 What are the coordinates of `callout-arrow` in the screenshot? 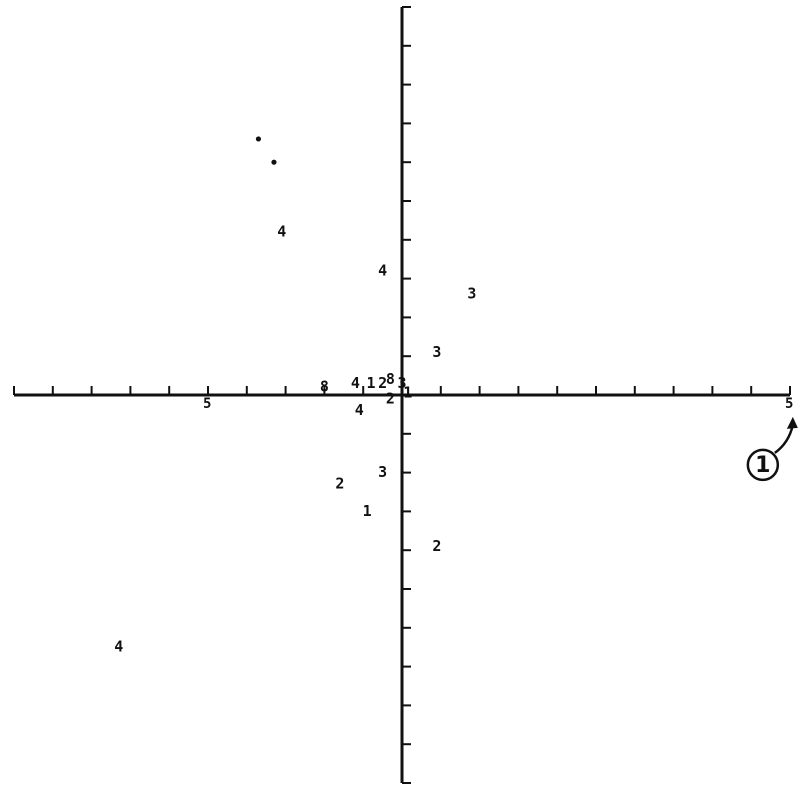 It's located at (784, 439).